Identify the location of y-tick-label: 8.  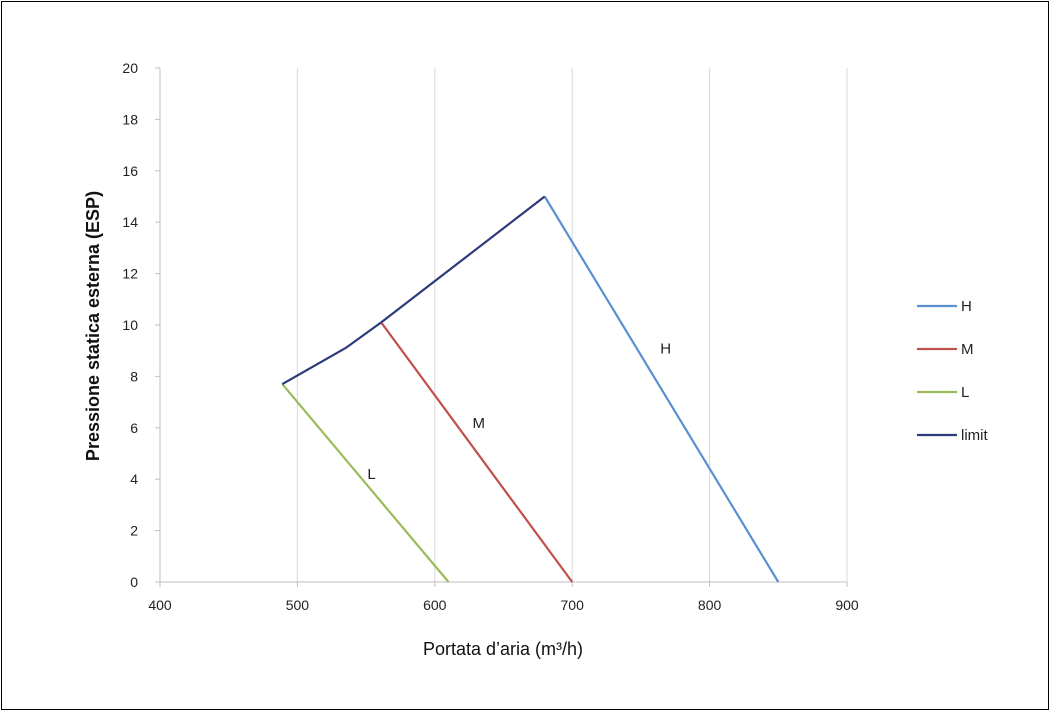
(134, 376).